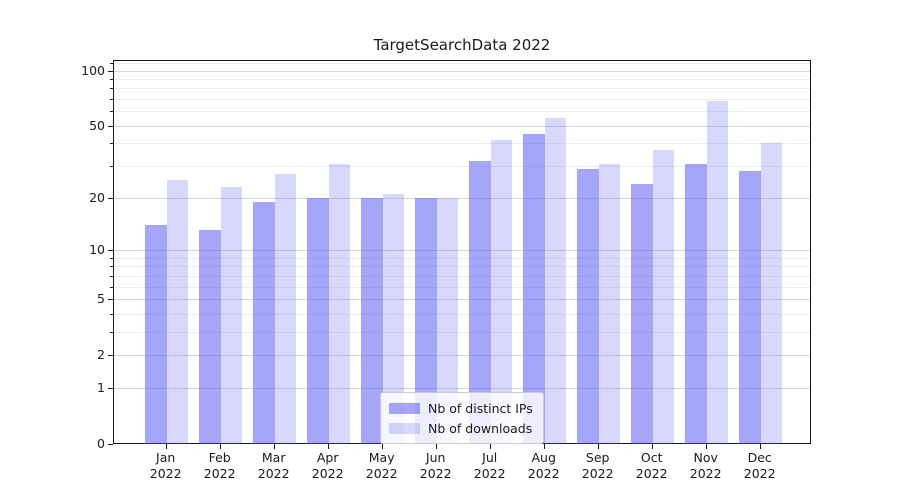  What do you see at coordinates (651, 465) in the screenshot?
I see `x-tick-label-oct: Oct 2022` at bounding box center [651, 465].